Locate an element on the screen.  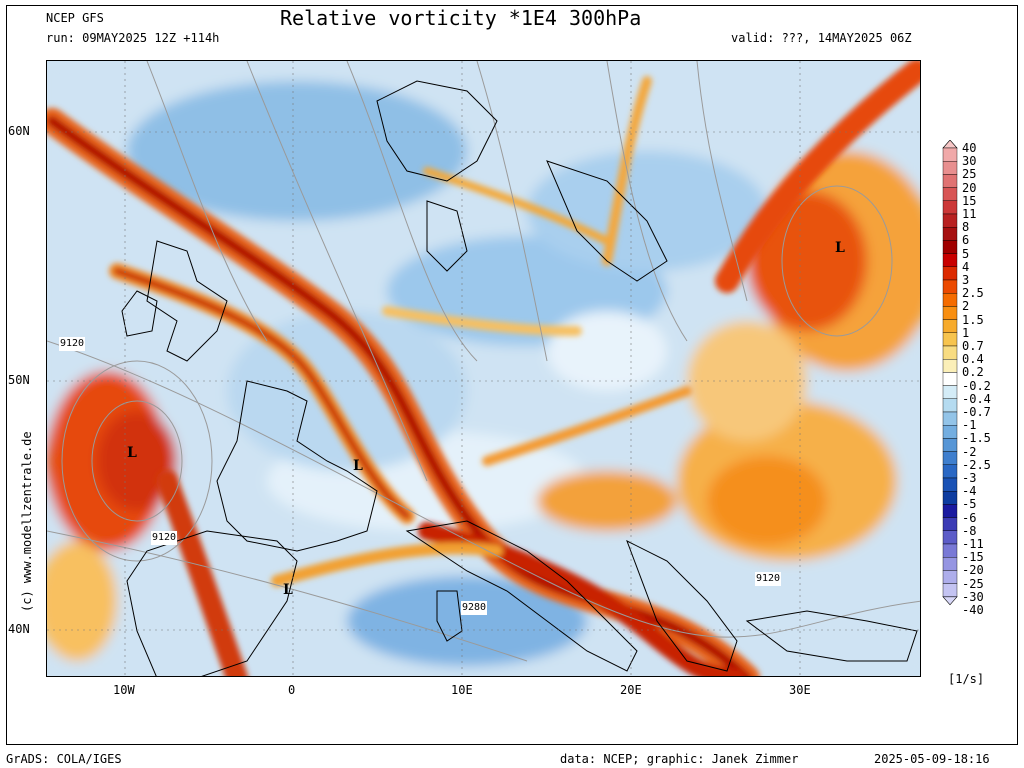
valid-time: valid: ???, 14MAY2025 06Z is located at coordinates (821, 38).